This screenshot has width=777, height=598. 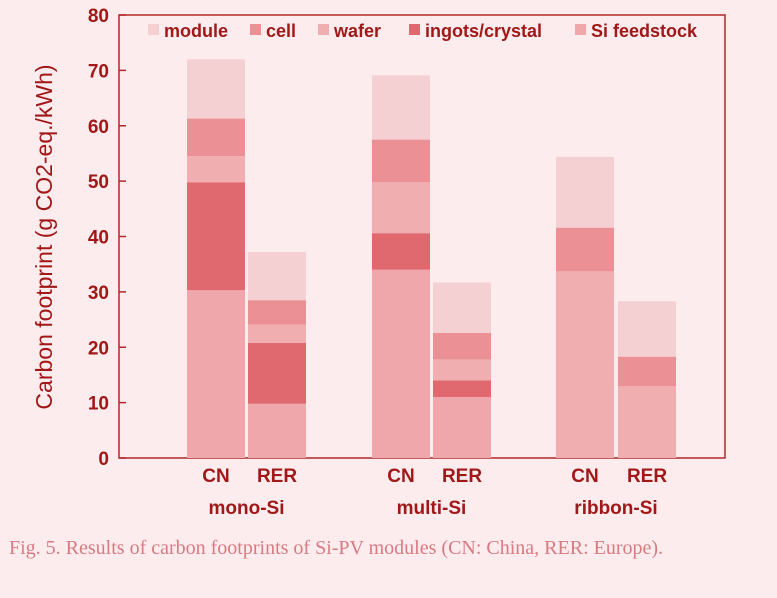 I want to click on y-tick-label: 30, so click(x=98, y=293).